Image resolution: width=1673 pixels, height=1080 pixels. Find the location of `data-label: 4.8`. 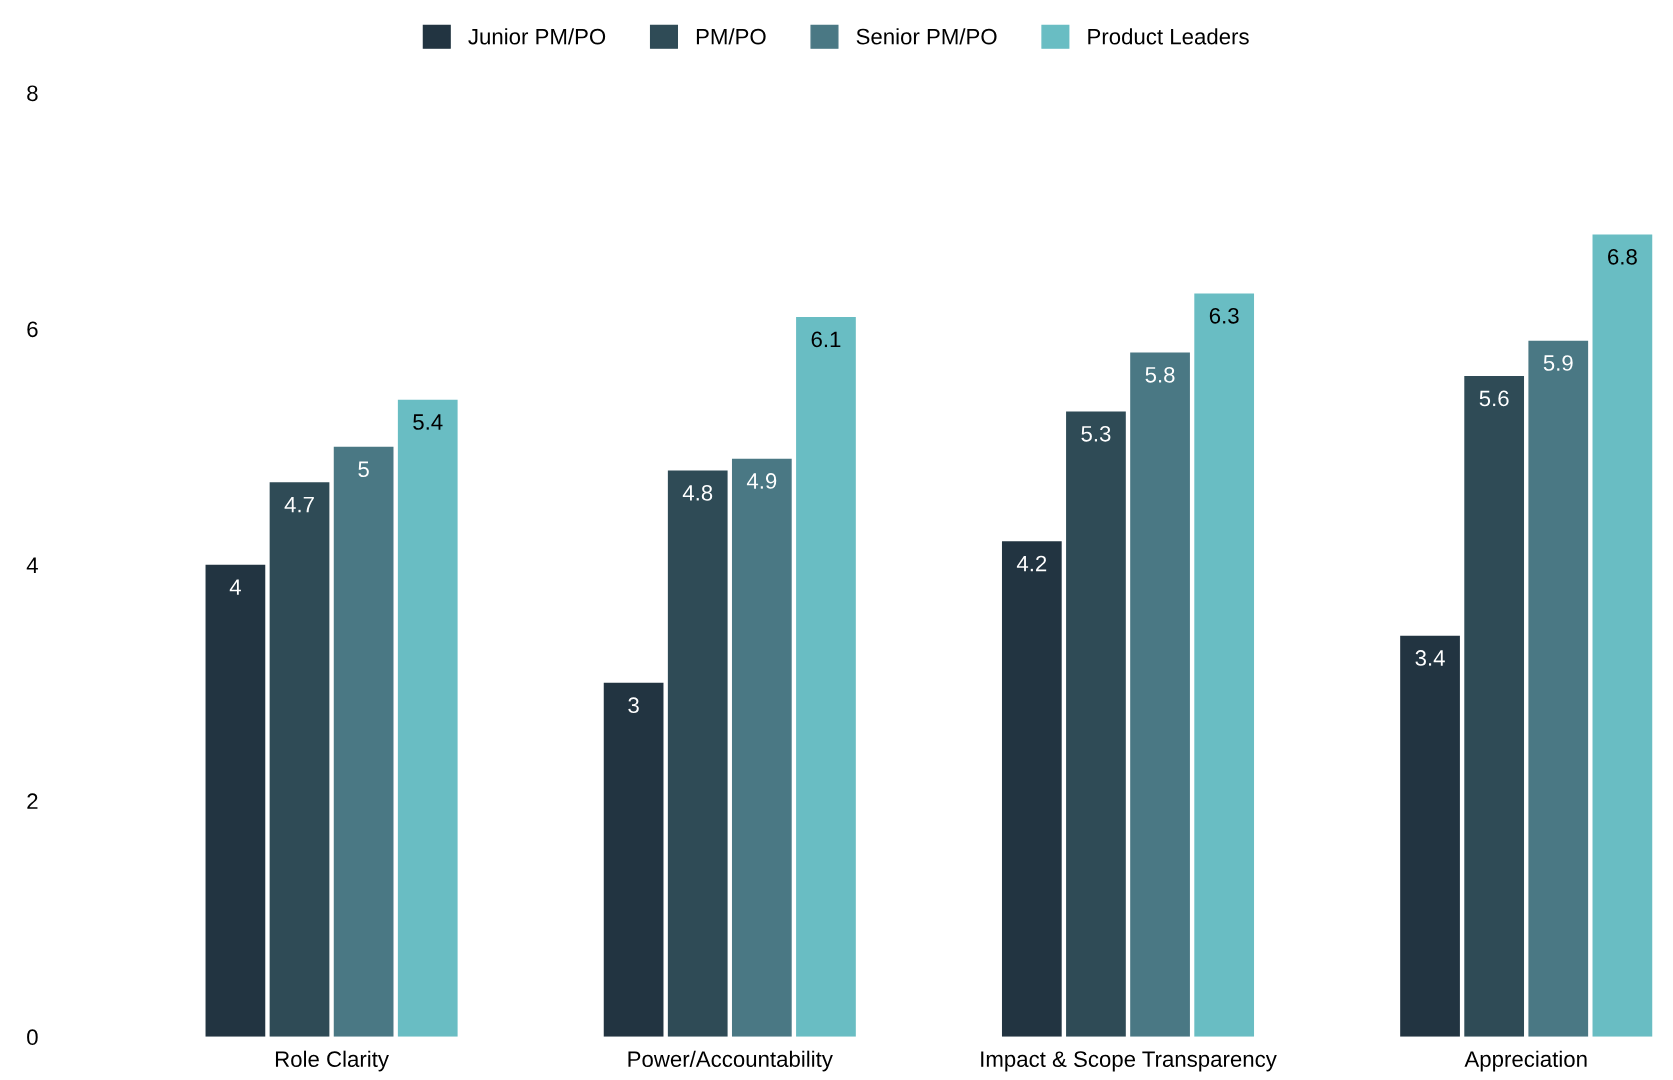

data-label: 4.8 is located at coordinates (697, 492).